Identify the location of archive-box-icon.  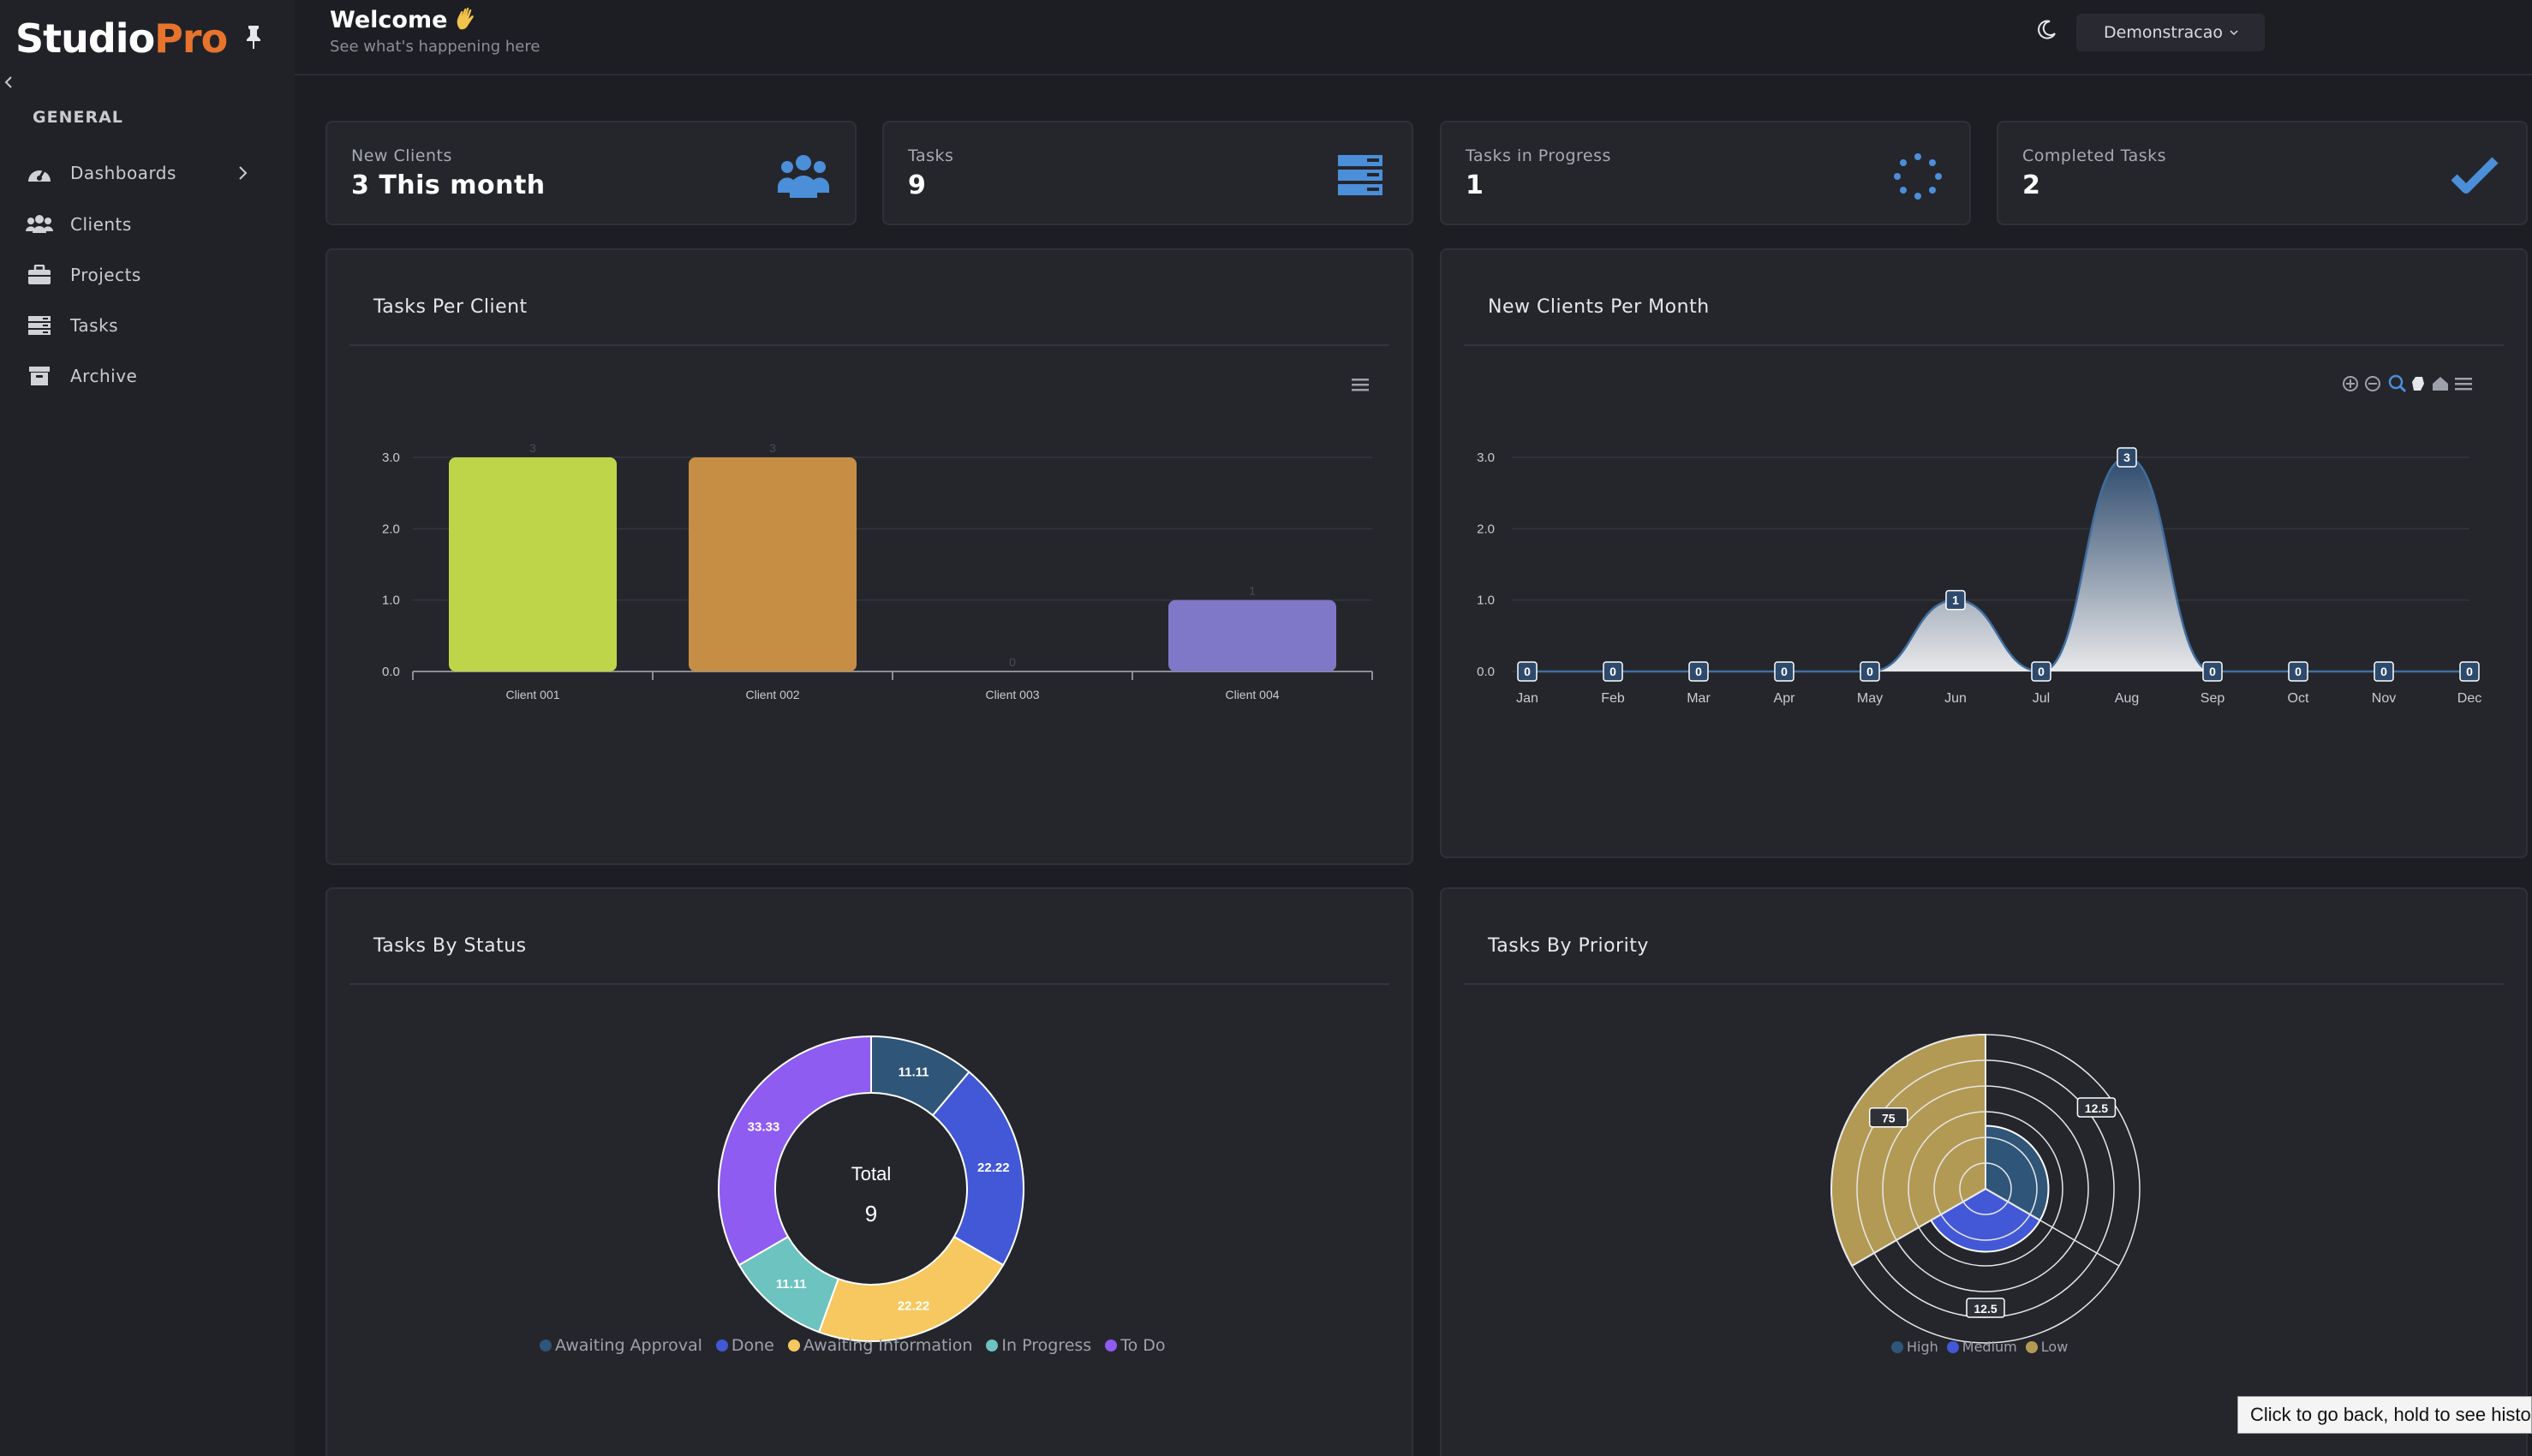
(39, 376).